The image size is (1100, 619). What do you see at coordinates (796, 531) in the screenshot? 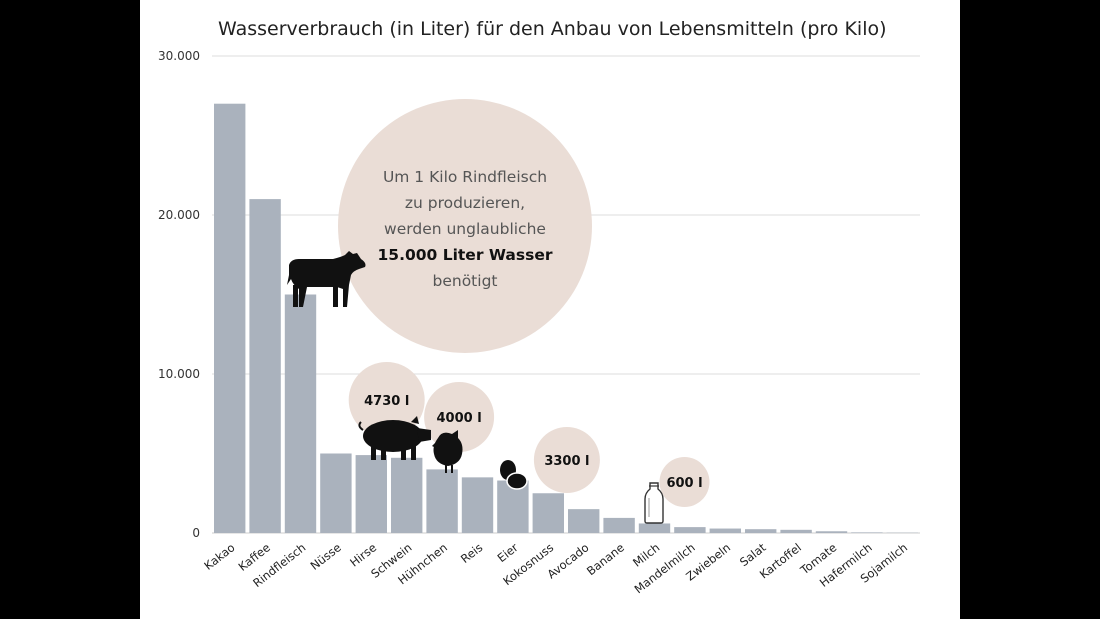
I see `bar-kartoffel` at bounding box center [796, 531].